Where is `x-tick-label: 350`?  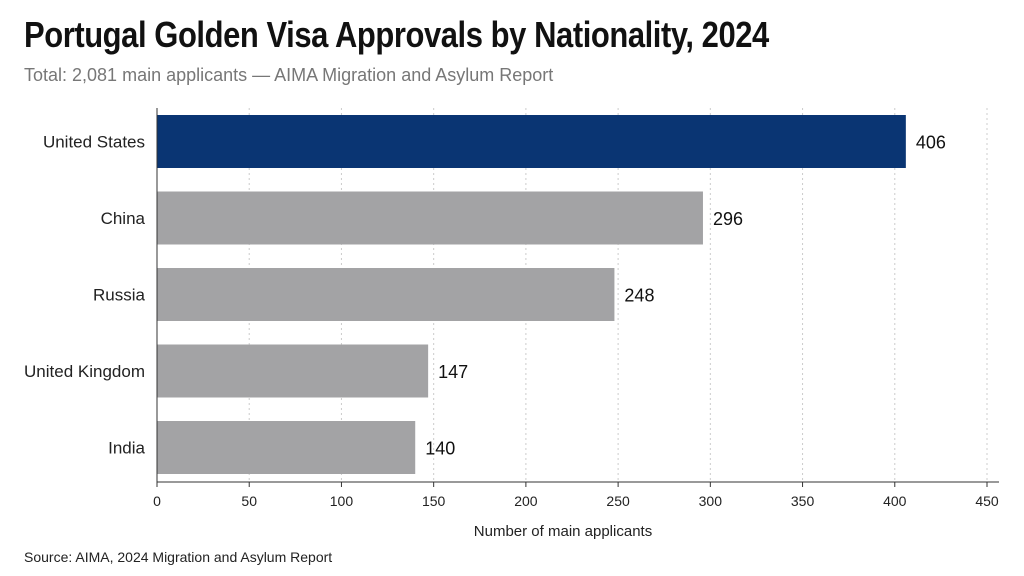 x-tick-label: 350 is located at coordinates (803, 501).